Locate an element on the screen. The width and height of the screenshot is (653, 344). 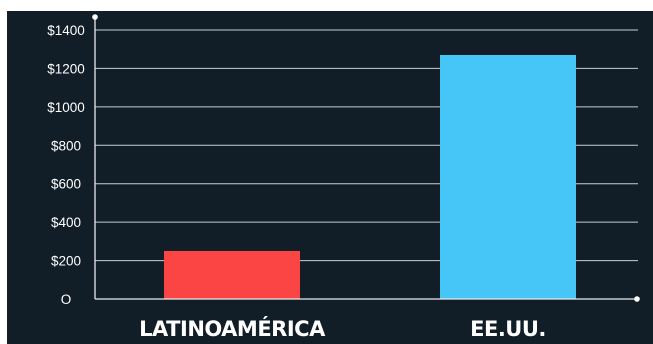
x-category-label: EE.UU. is located at coordinates (508, 329).